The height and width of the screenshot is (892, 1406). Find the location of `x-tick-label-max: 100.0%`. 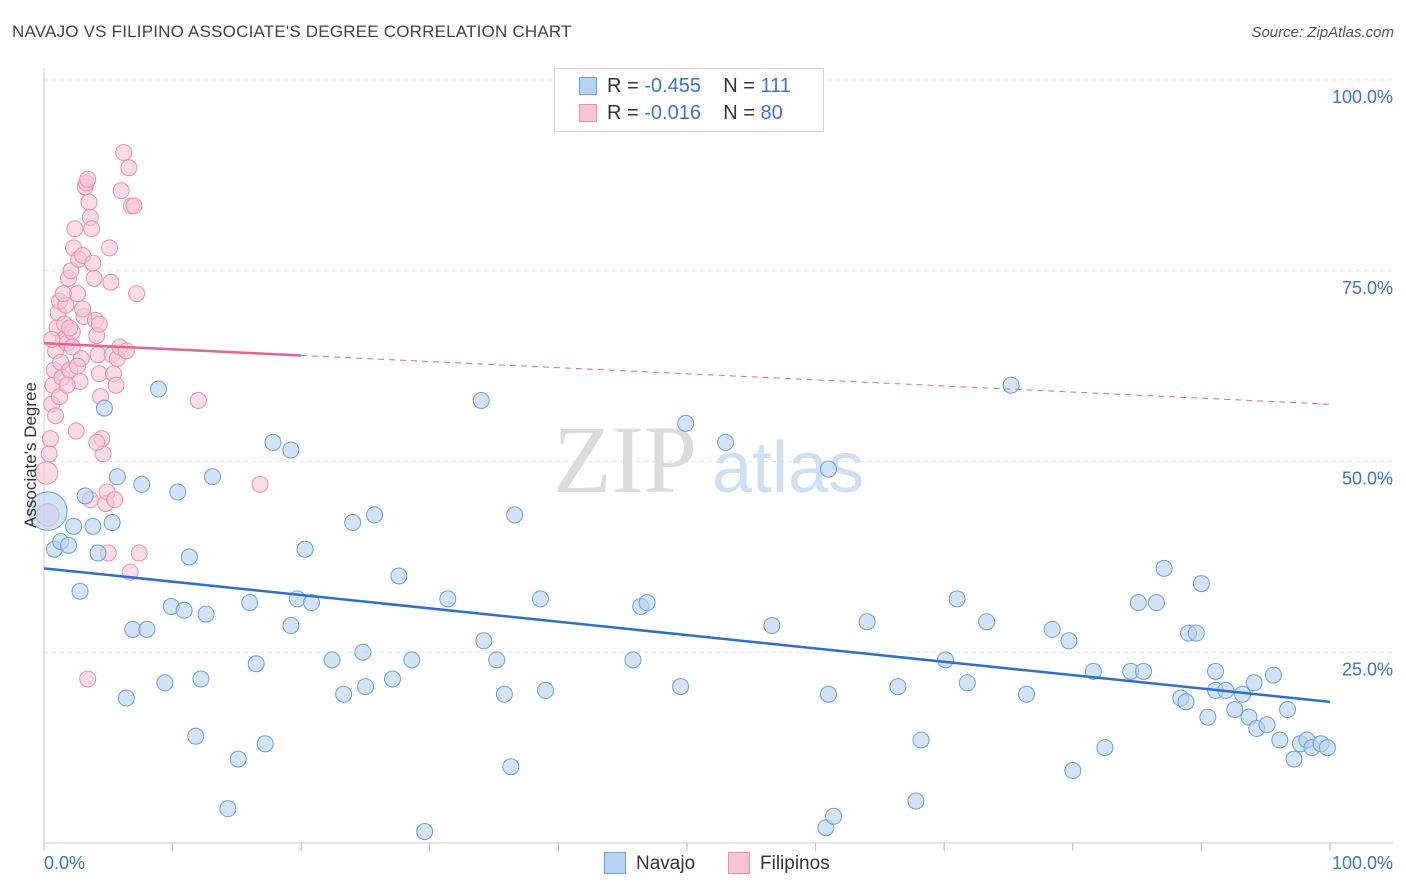

x-tick-label-max: 100.0% is located at coordinates (1362, 863).